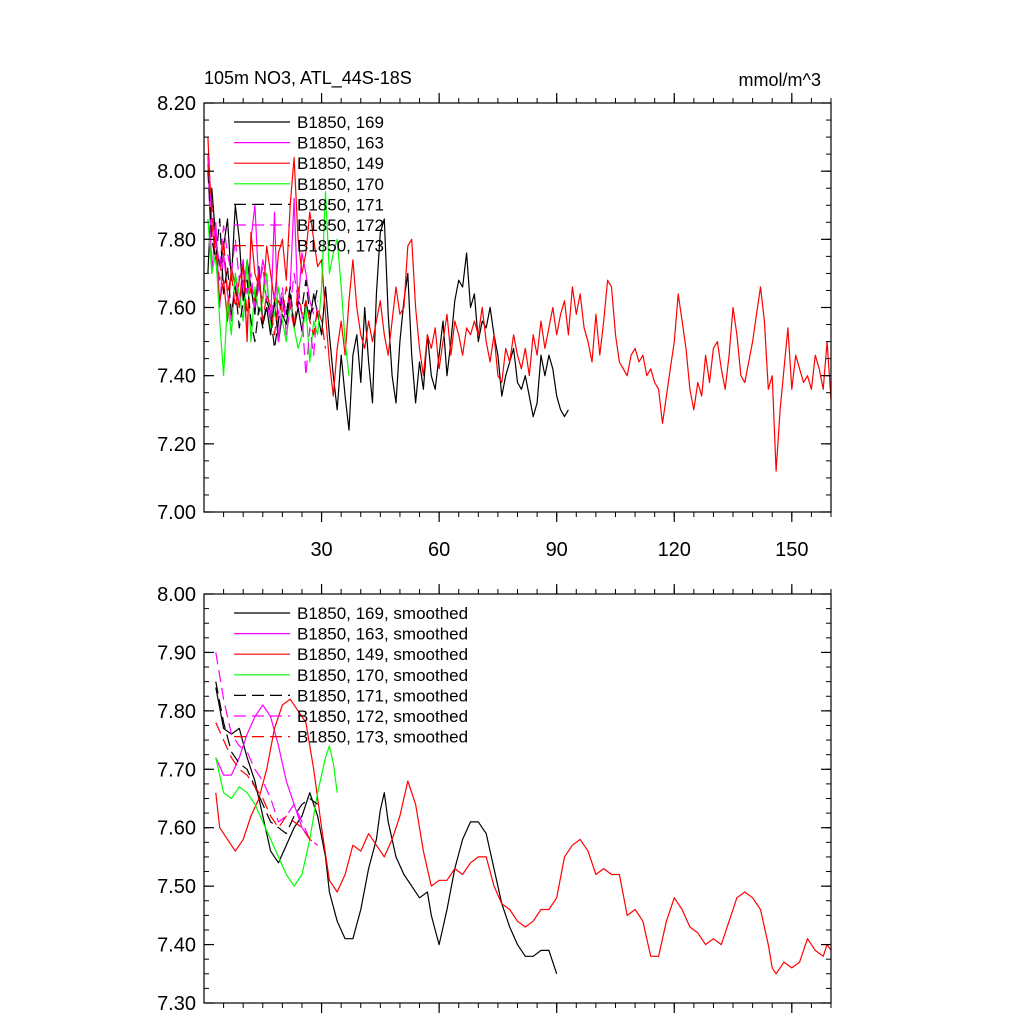  What do you see at coordinates (340, 246) in the screenshot?
I see `legend-label: B1850, 173` at bounding box center [340, 246].